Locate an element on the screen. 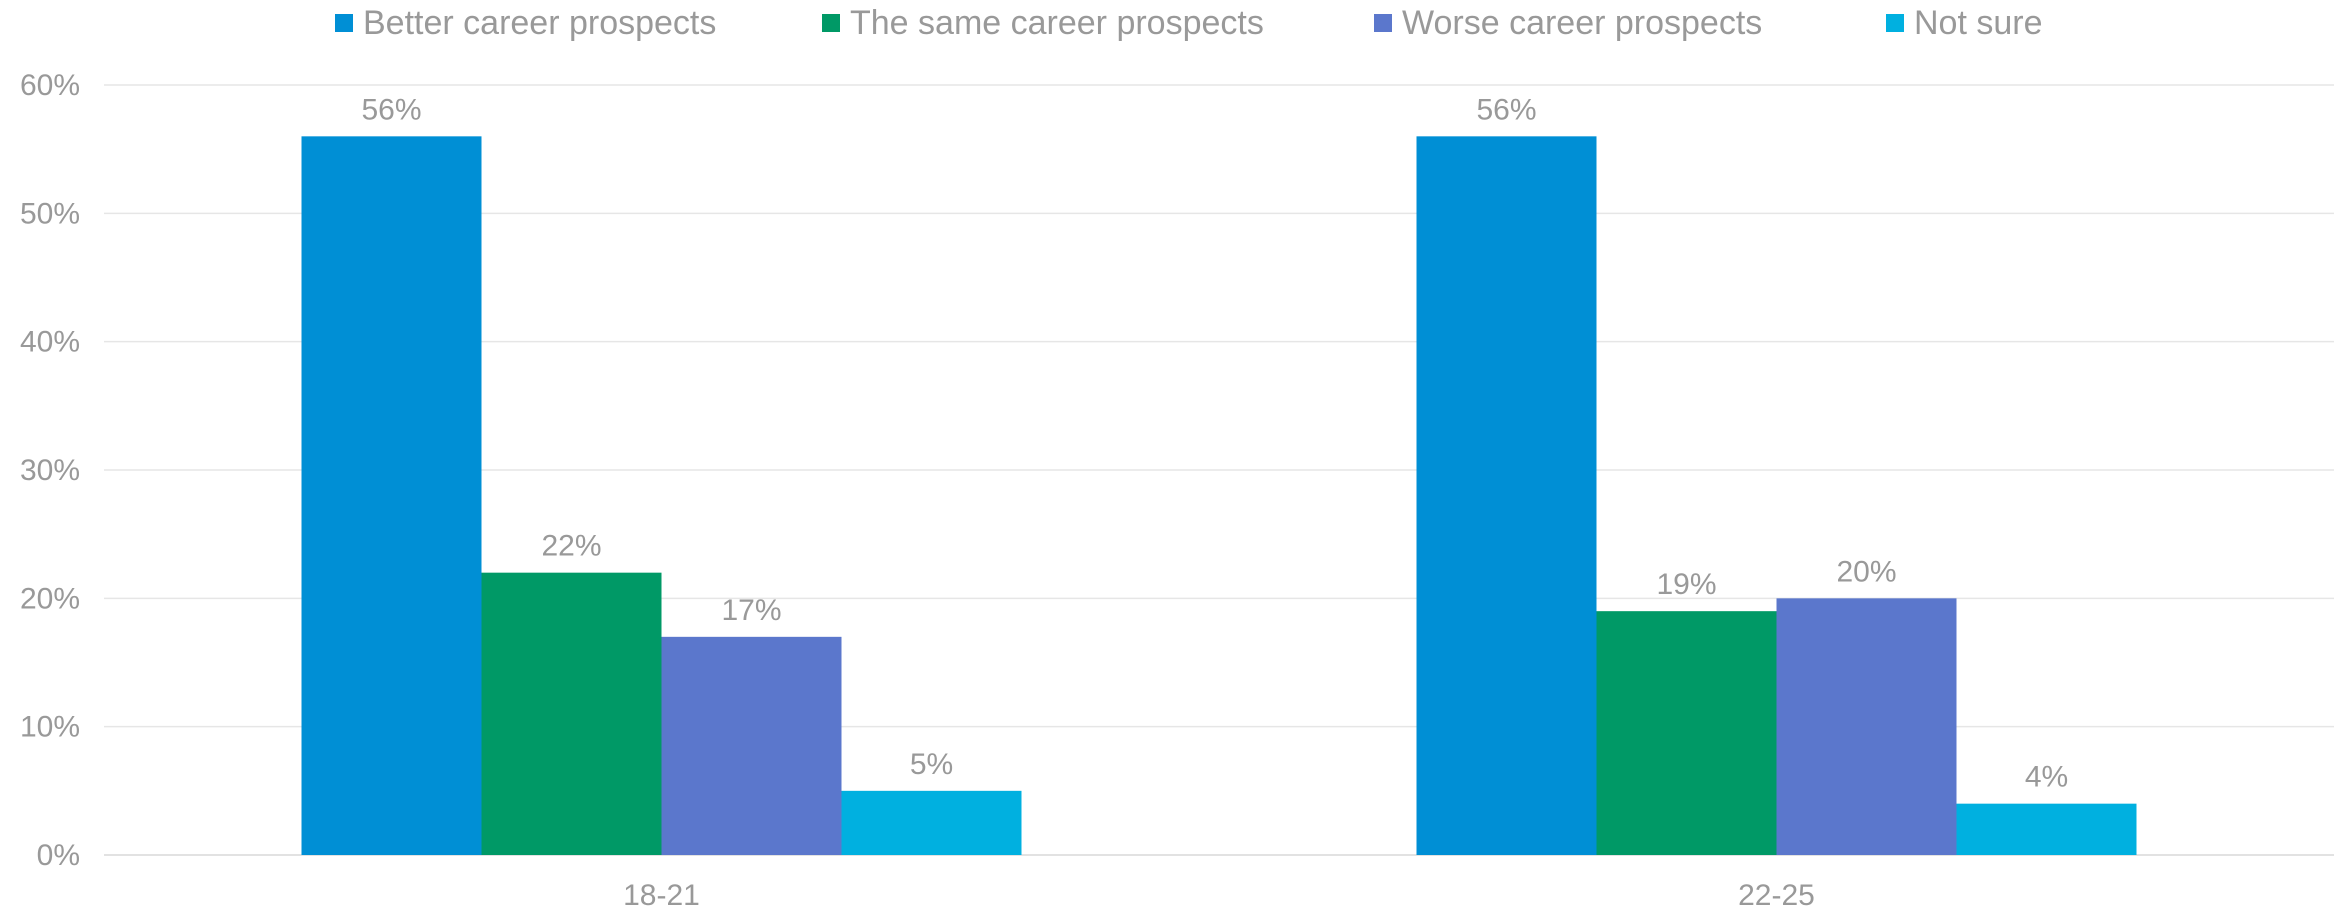  legend-label: Better career prospects is located at coordinates (539, 23).